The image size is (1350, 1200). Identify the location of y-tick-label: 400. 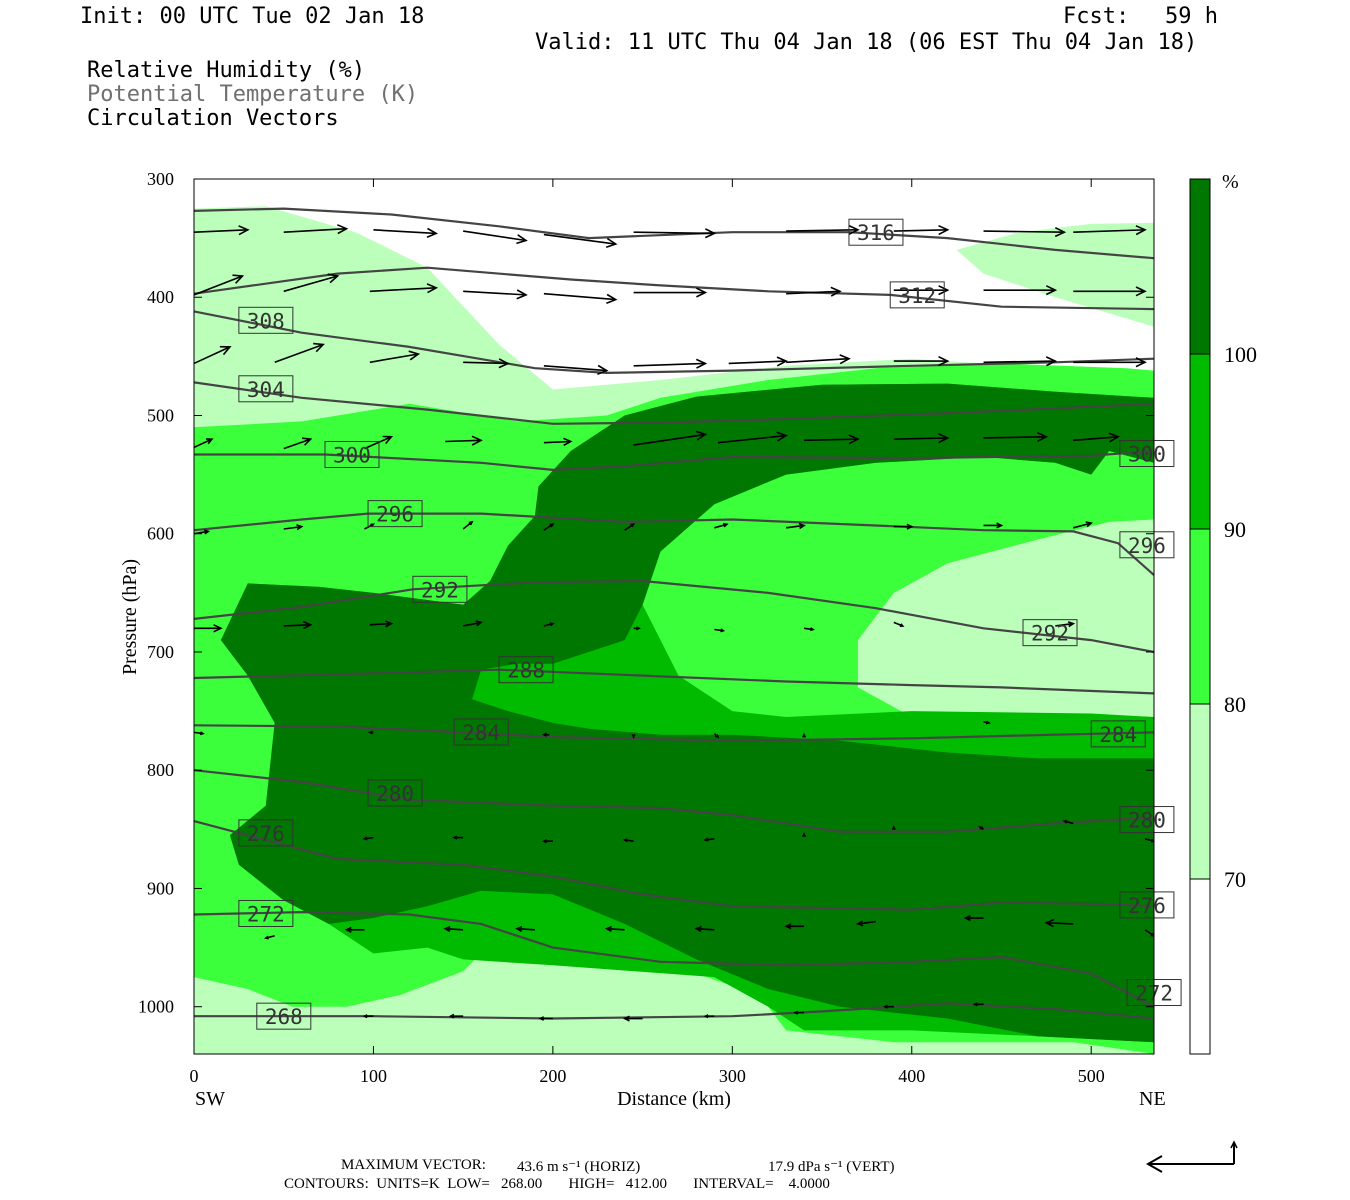
(160, 297).